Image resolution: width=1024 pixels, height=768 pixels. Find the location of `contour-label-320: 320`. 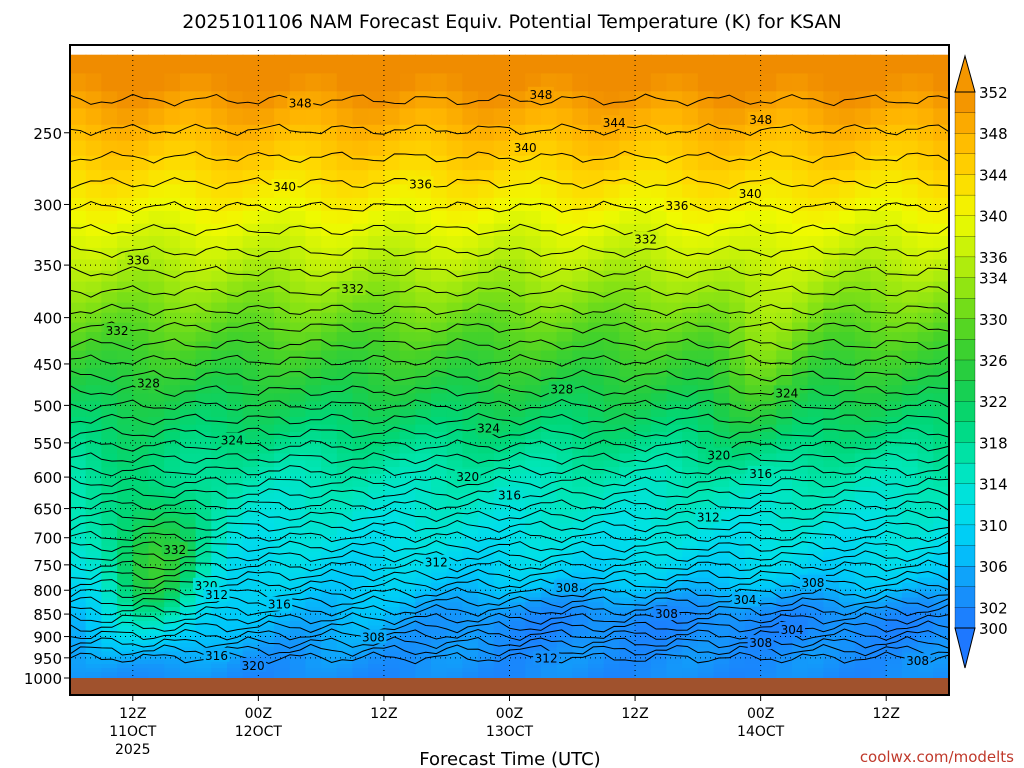

contour-label-320: 320 is located at coordinates (253, 666).